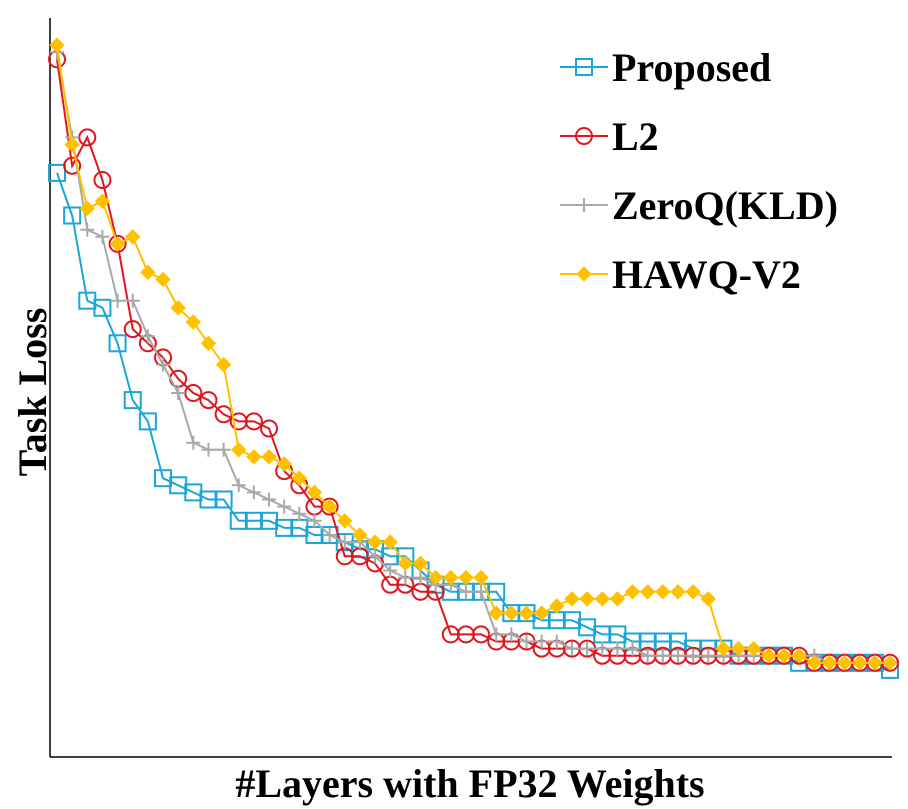 The height and width of the screenshot is (809, 908). I want to click on x-axis-title: #Layers with FP32 Weights, so click(469, 783).